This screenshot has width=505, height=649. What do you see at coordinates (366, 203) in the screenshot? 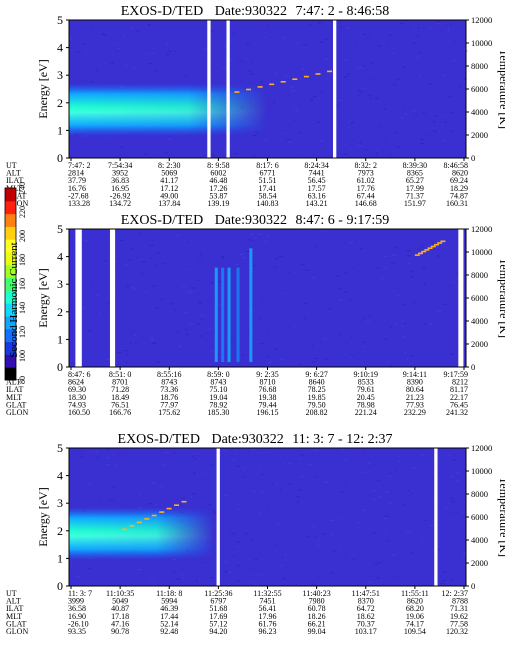
I see `table-cell: 146.68` at bounding box center [366, 203].